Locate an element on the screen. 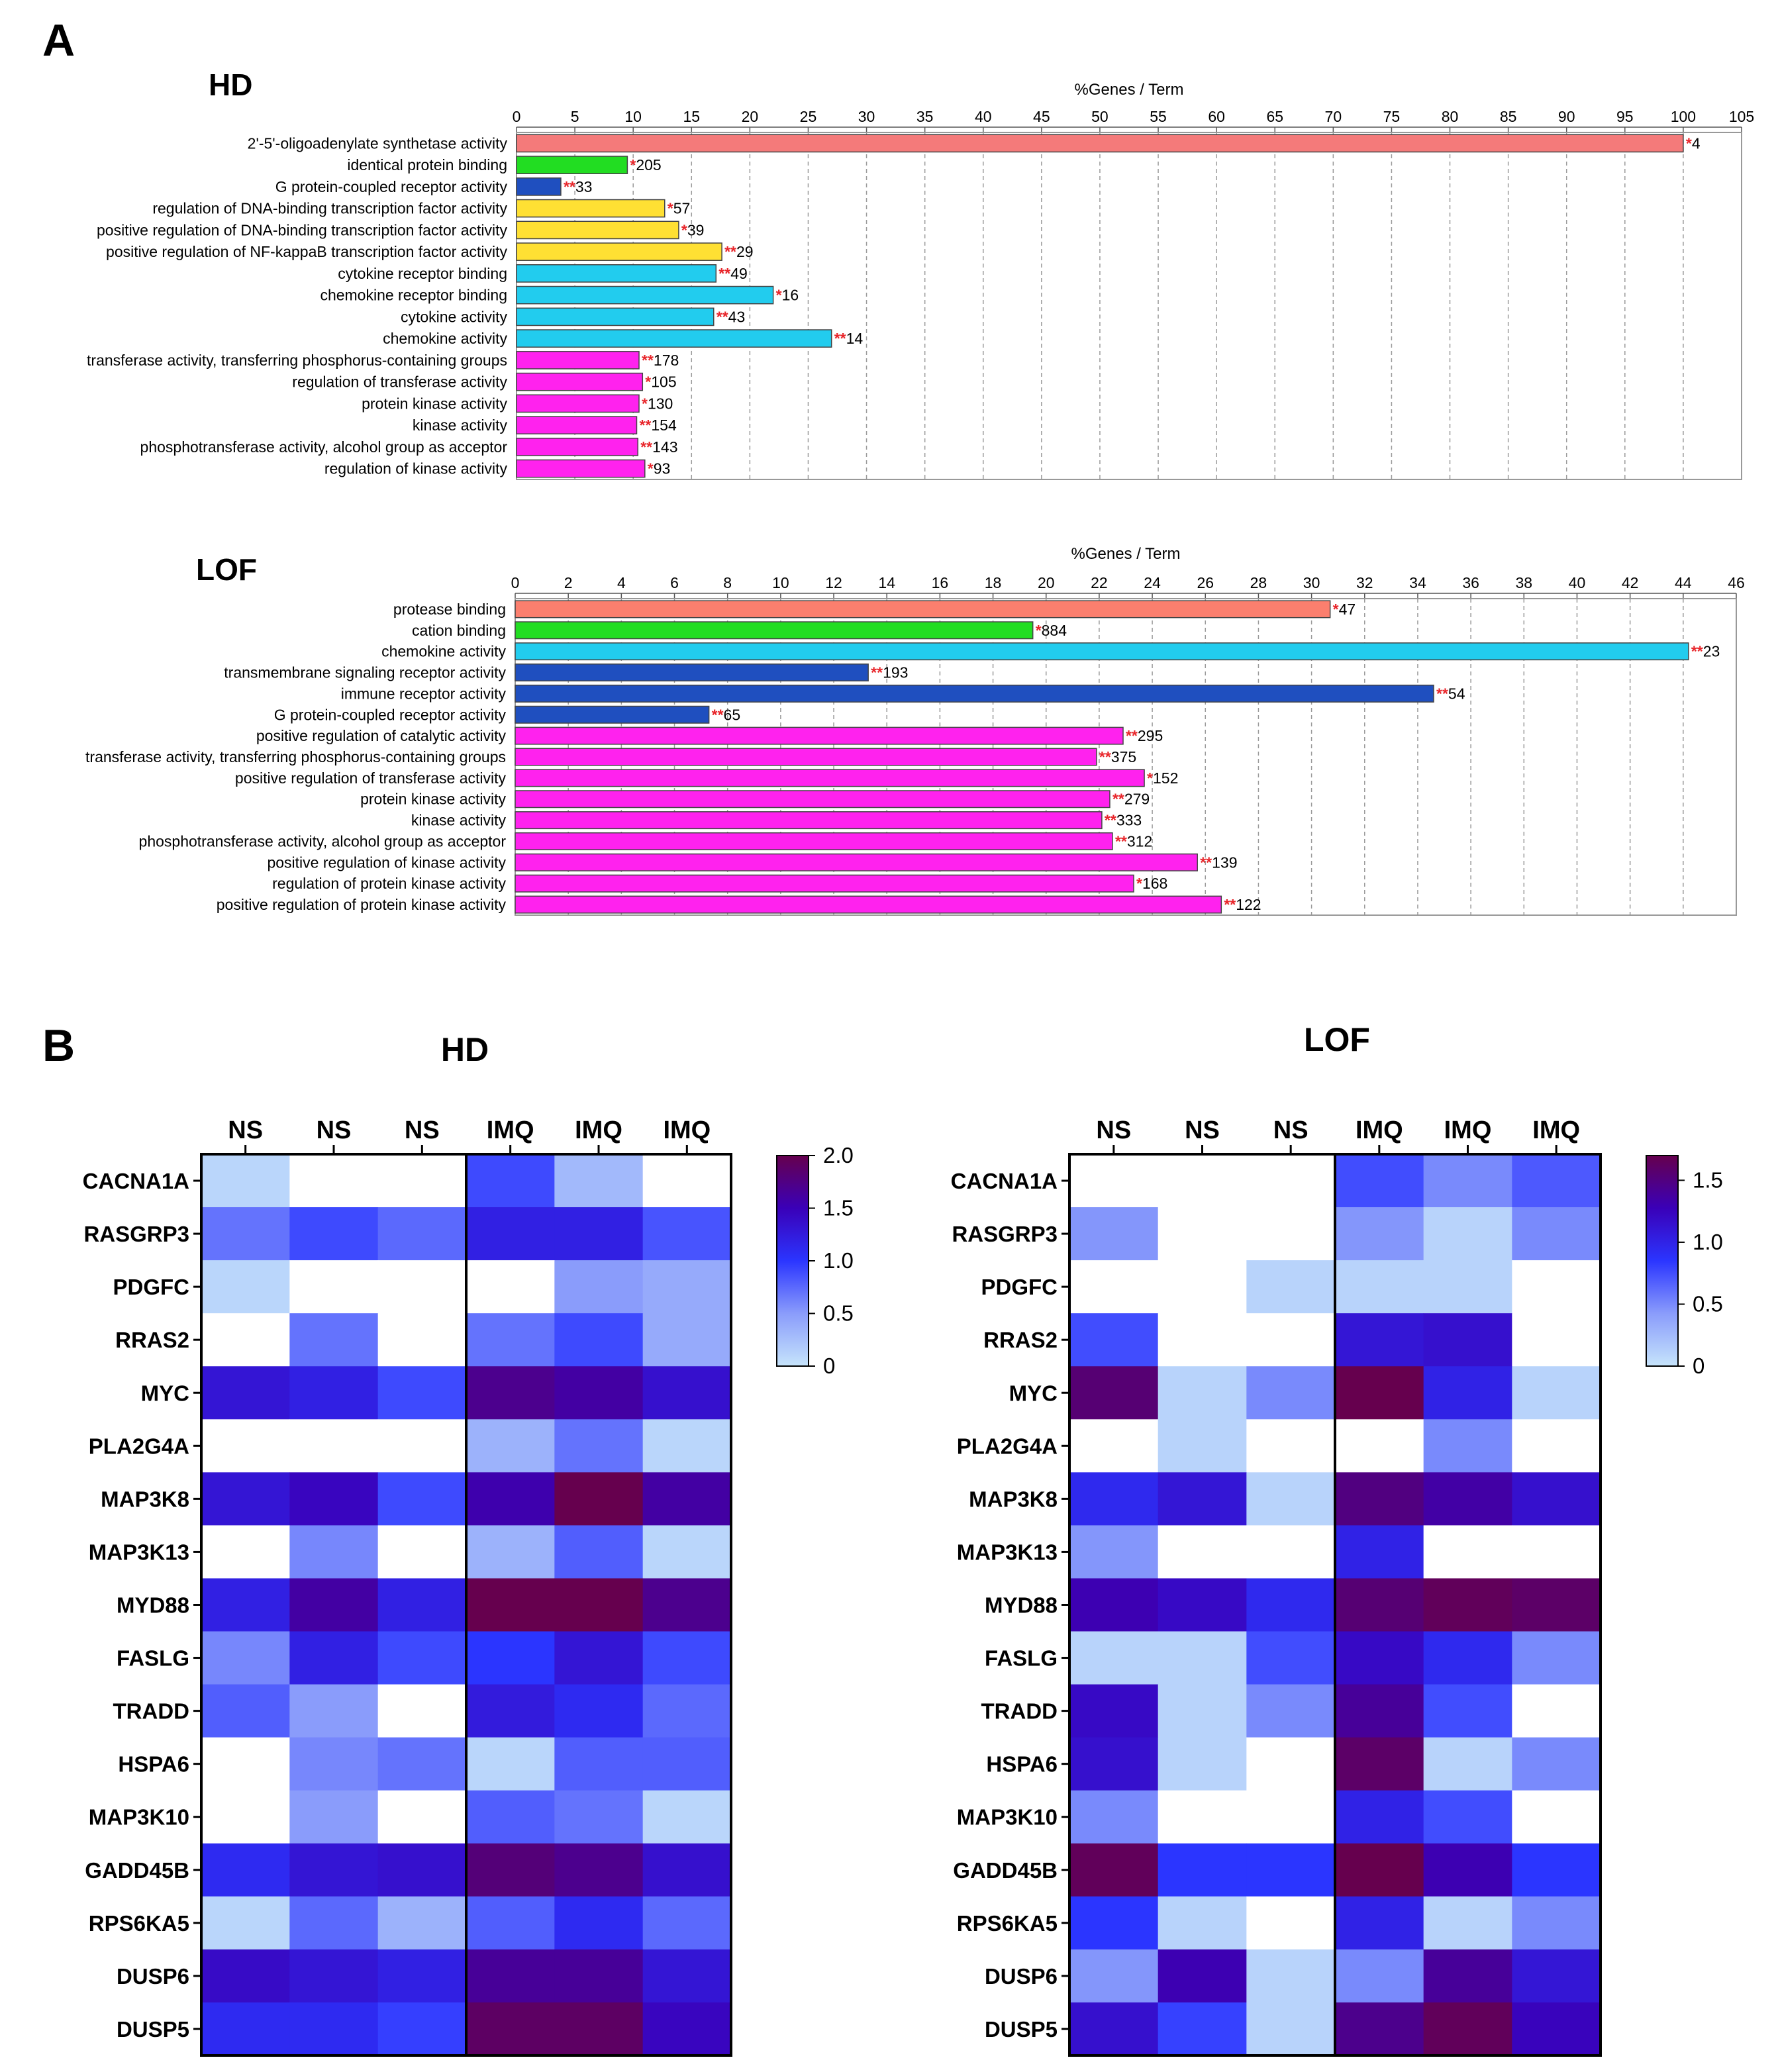 The width and height of the screenshot is (1778, 2072). x-tick-label: 22 is located at coordinates (1099, 582).